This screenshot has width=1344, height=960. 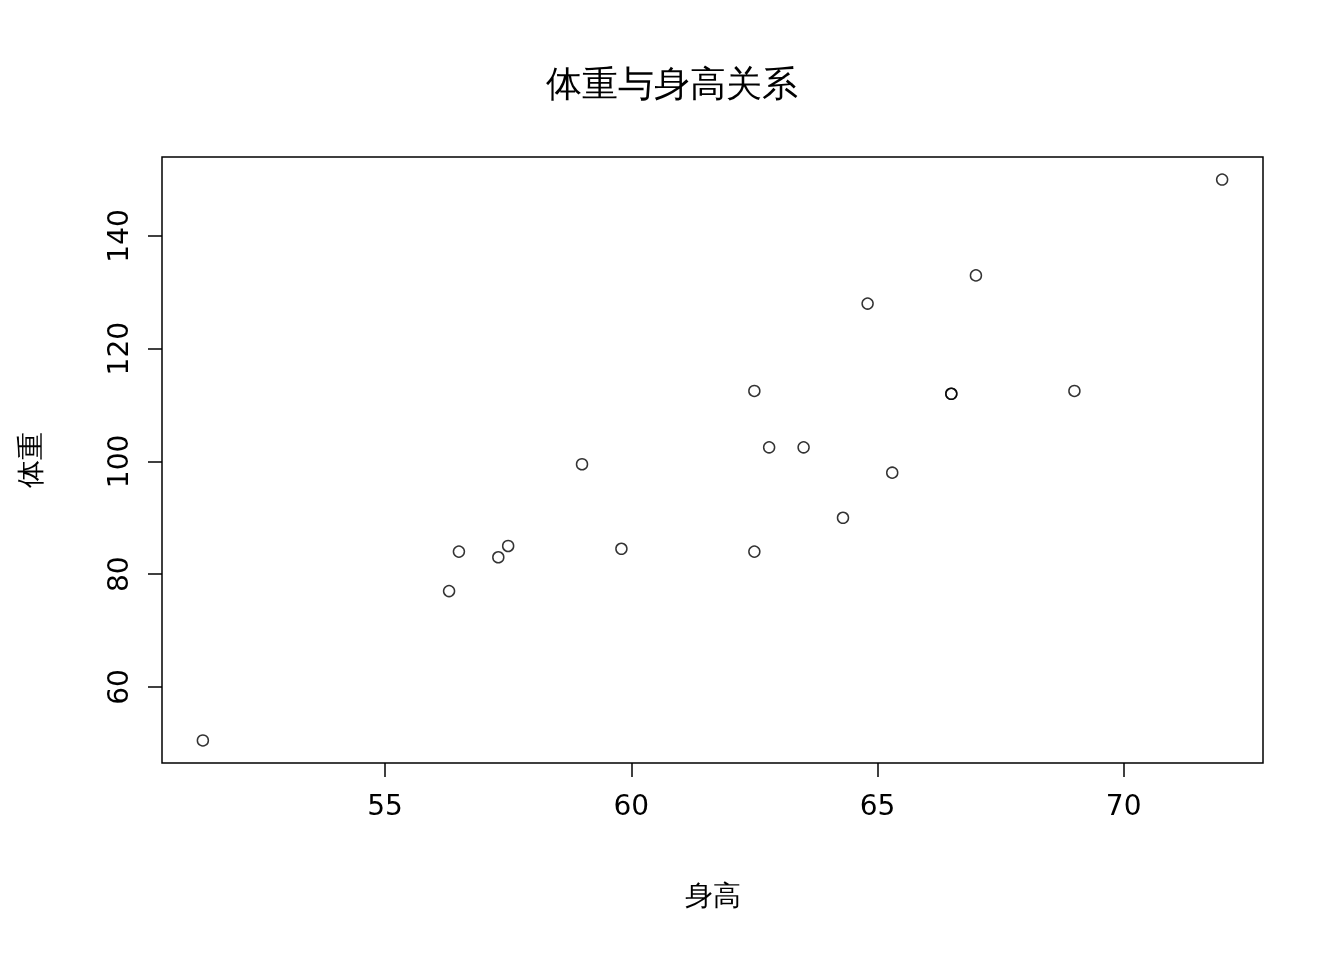 I want to click on chart-title: 体重与身高关系, so click(x=672, y=83).